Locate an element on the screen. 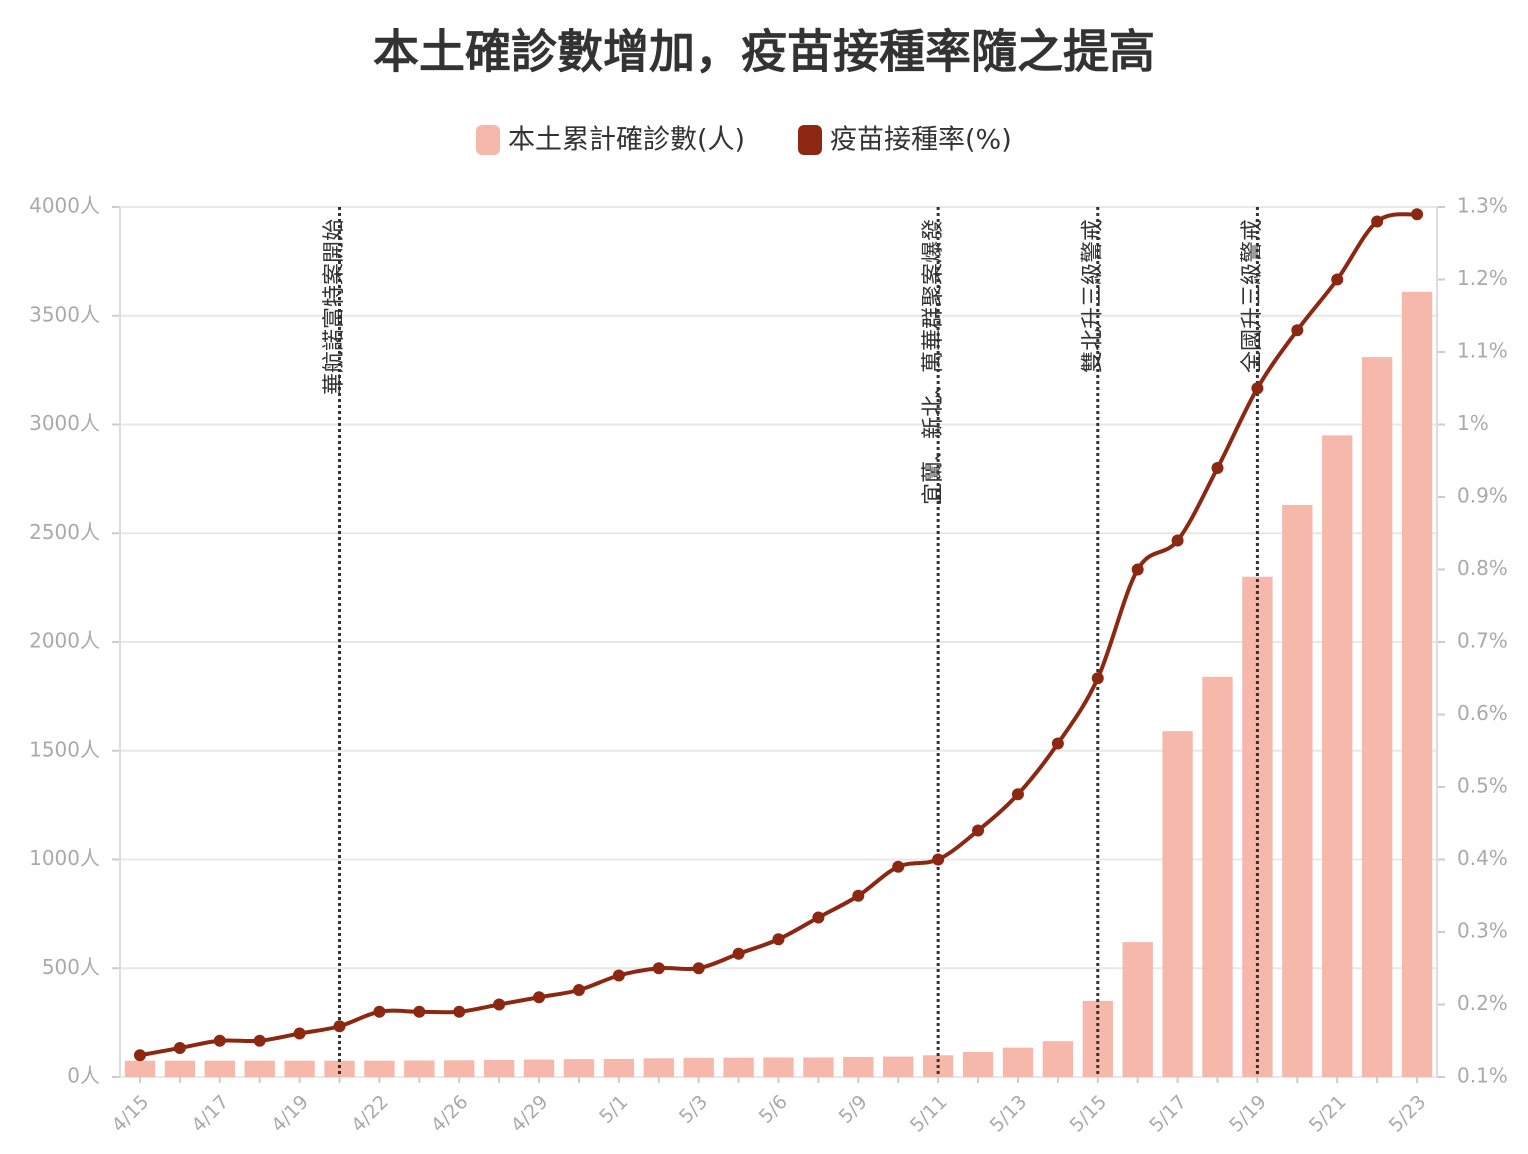 The height and width of the screenshot is (1154, 1528). x-tick-label: 4/22 is located at coordinates (370, 1114).